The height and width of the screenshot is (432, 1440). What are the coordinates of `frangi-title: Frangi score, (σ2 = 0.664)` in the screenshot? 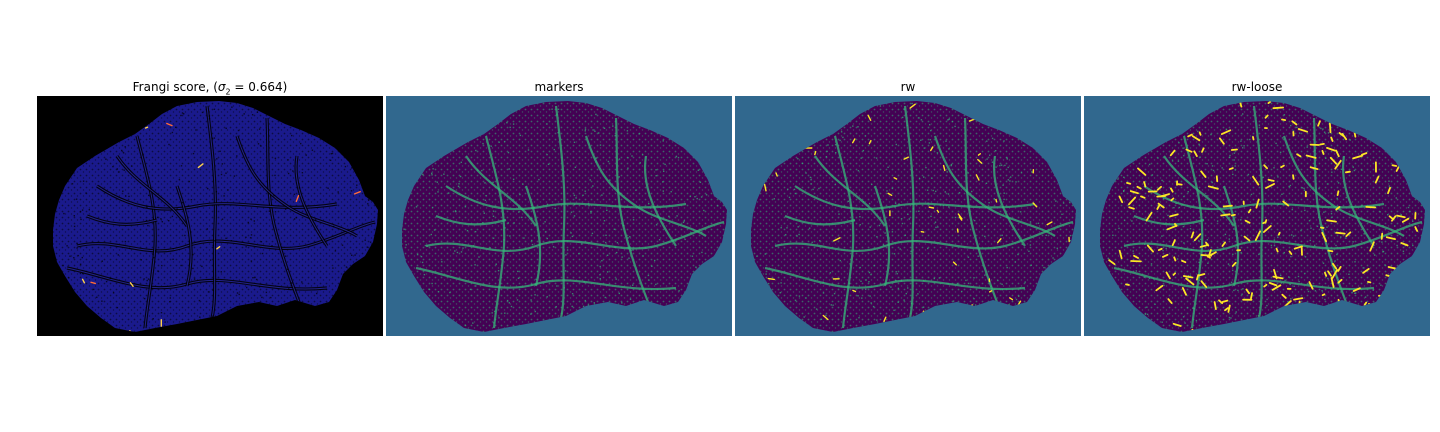 It's located at (210, 88).